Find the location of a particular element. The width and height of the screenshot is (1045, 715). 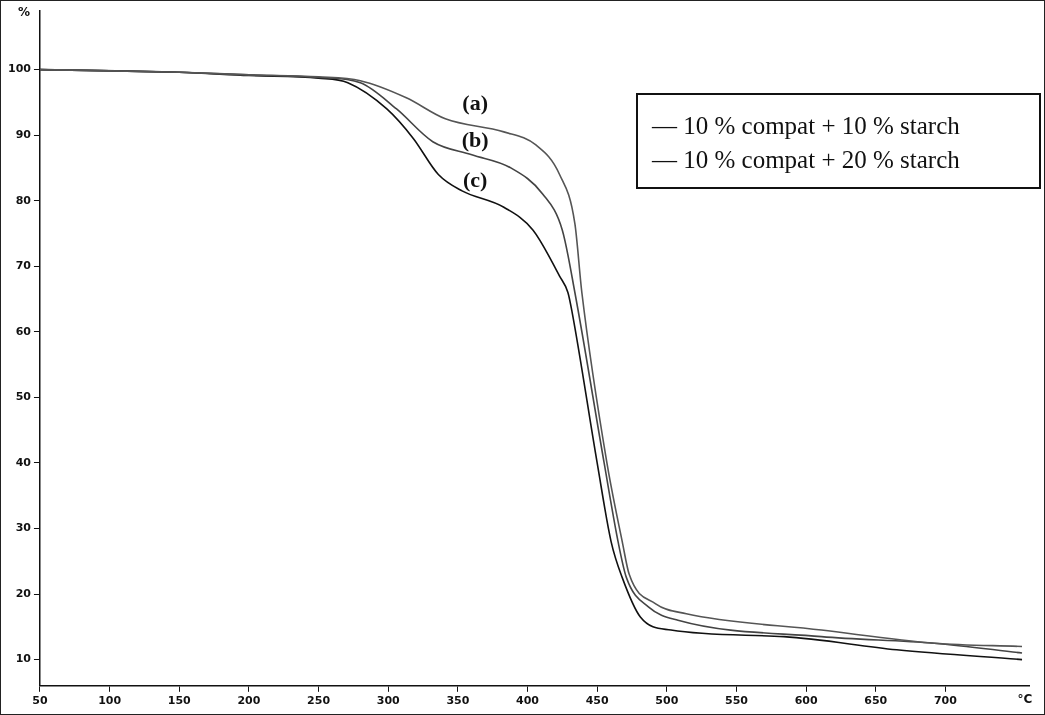

annotation: — 10 % compat + 20 % starch is located at coordinates (806, 160).